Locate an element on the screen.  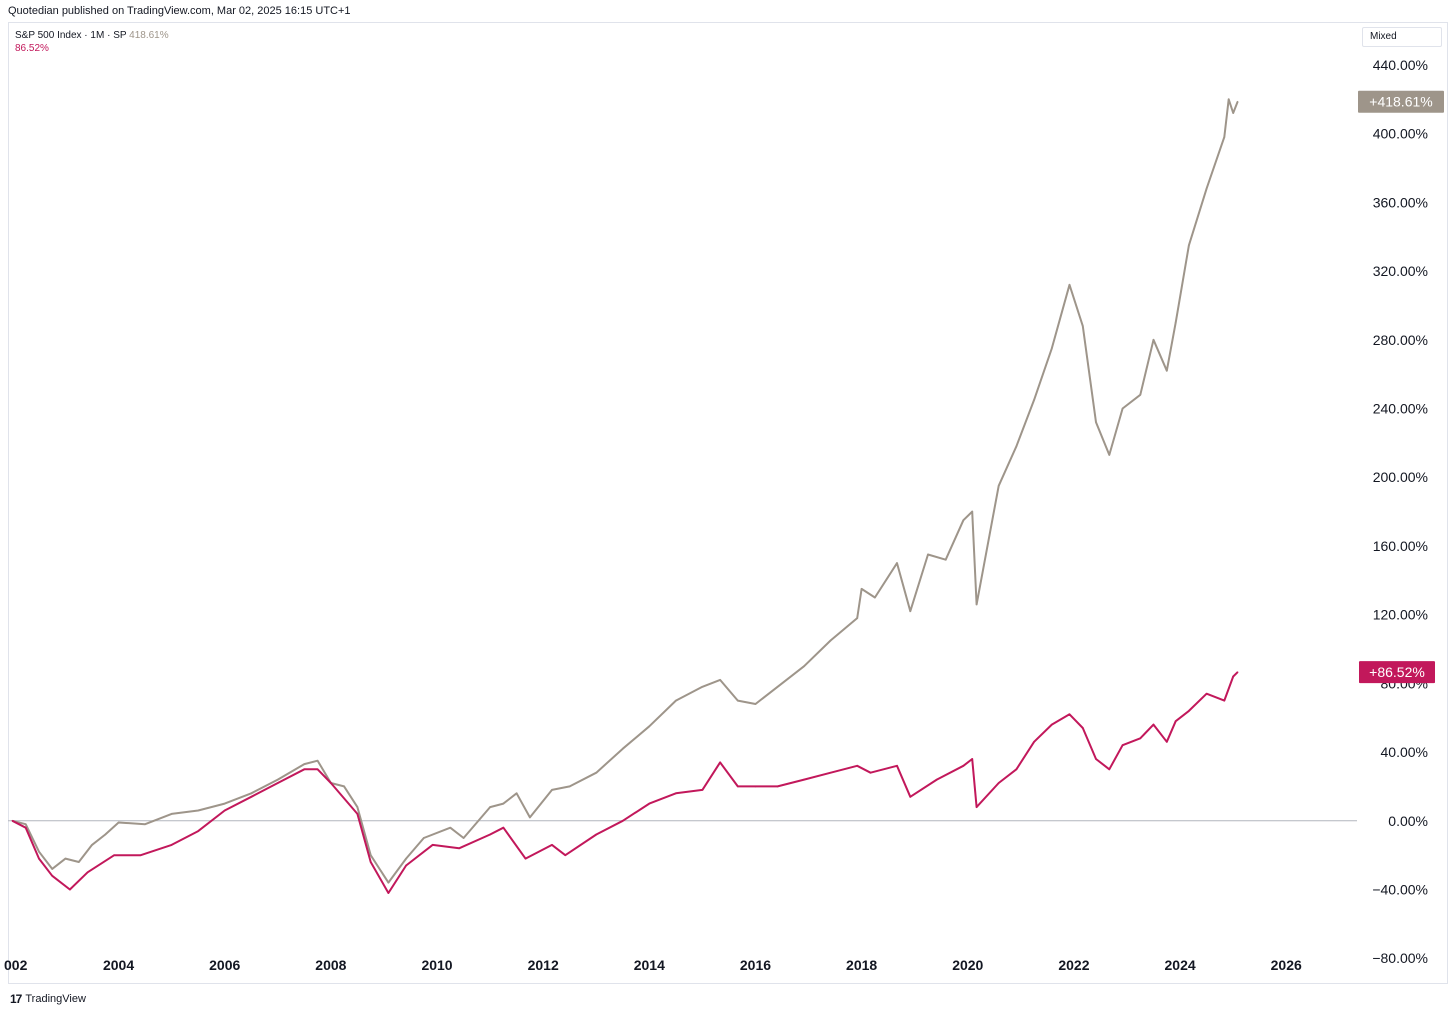
y-tick-label: −80.00% is located at coordinates (1400, 958).